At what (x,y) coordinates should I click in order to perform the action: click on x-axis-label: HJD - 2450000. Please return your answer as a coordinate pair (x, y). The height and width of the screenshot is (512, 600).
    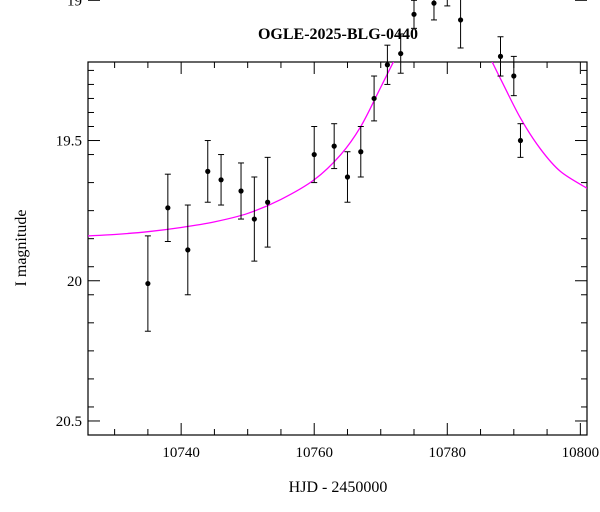
    Looking at the image, I should click on (338, 487).